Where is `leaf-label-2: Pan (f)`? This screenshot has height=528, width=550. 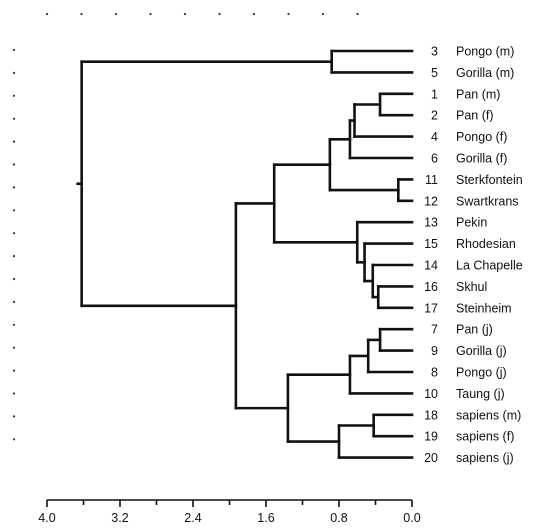 leaf-label-2: Pan (f) is located at coordinates (475, 116).